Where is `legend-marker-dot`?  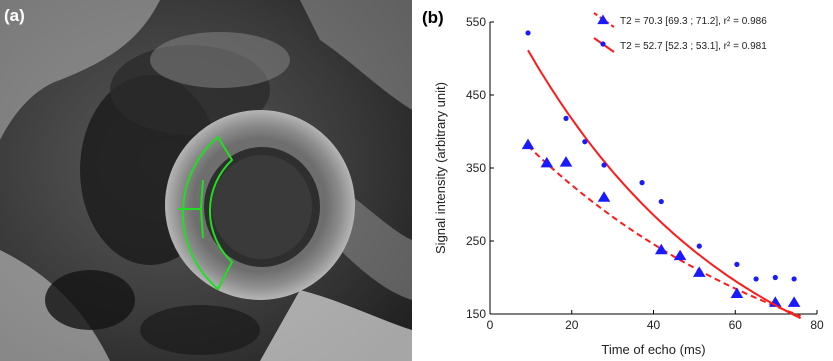
legend-marker-dot is located at coordinates (603, 44).